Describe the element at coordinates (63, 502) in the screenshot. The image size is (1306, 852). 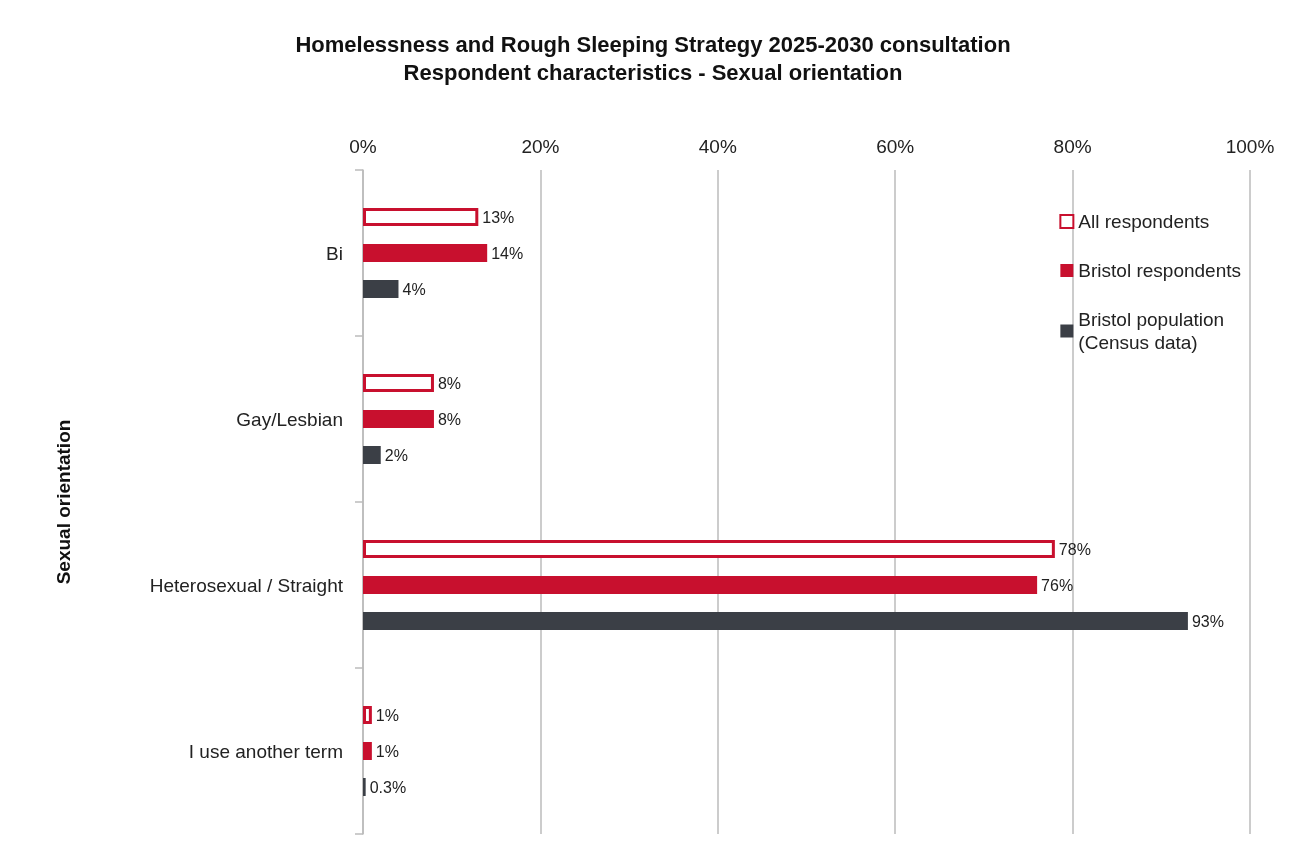
I see `y-axis-title: Sexual orientation` at that location.